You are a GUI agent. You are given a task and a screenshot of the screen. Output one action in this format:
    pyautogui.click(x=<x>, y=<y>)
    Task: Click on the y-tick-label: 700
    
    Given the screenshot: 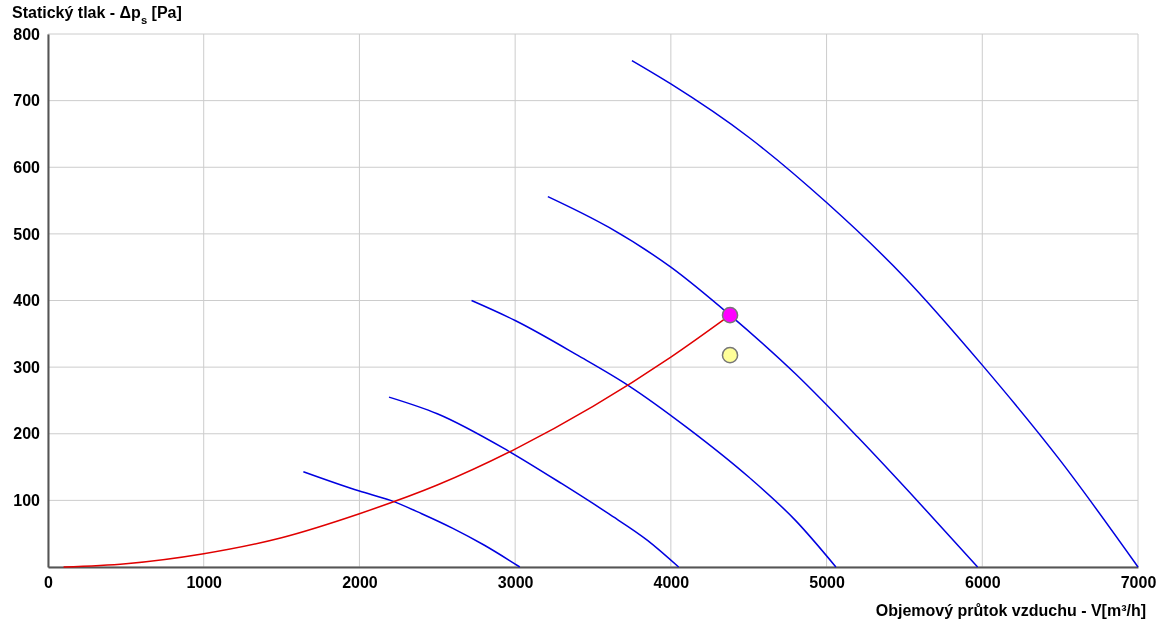 What is the action you would take?
    pyautogui.click(x=27, y=101)
    